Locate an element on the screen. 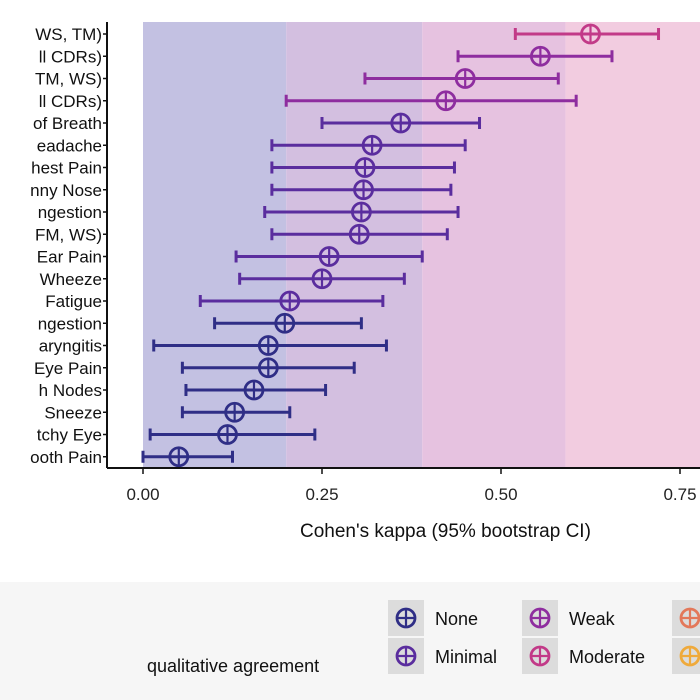 The height and width of the screenshot is (700, 700). band-weak is located at coordinates (494, 245).